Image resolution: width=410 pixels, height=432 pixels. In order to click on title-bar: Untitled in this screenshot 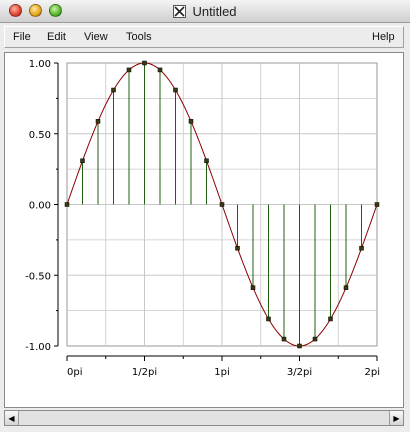, I will do `click(205, 11)`.